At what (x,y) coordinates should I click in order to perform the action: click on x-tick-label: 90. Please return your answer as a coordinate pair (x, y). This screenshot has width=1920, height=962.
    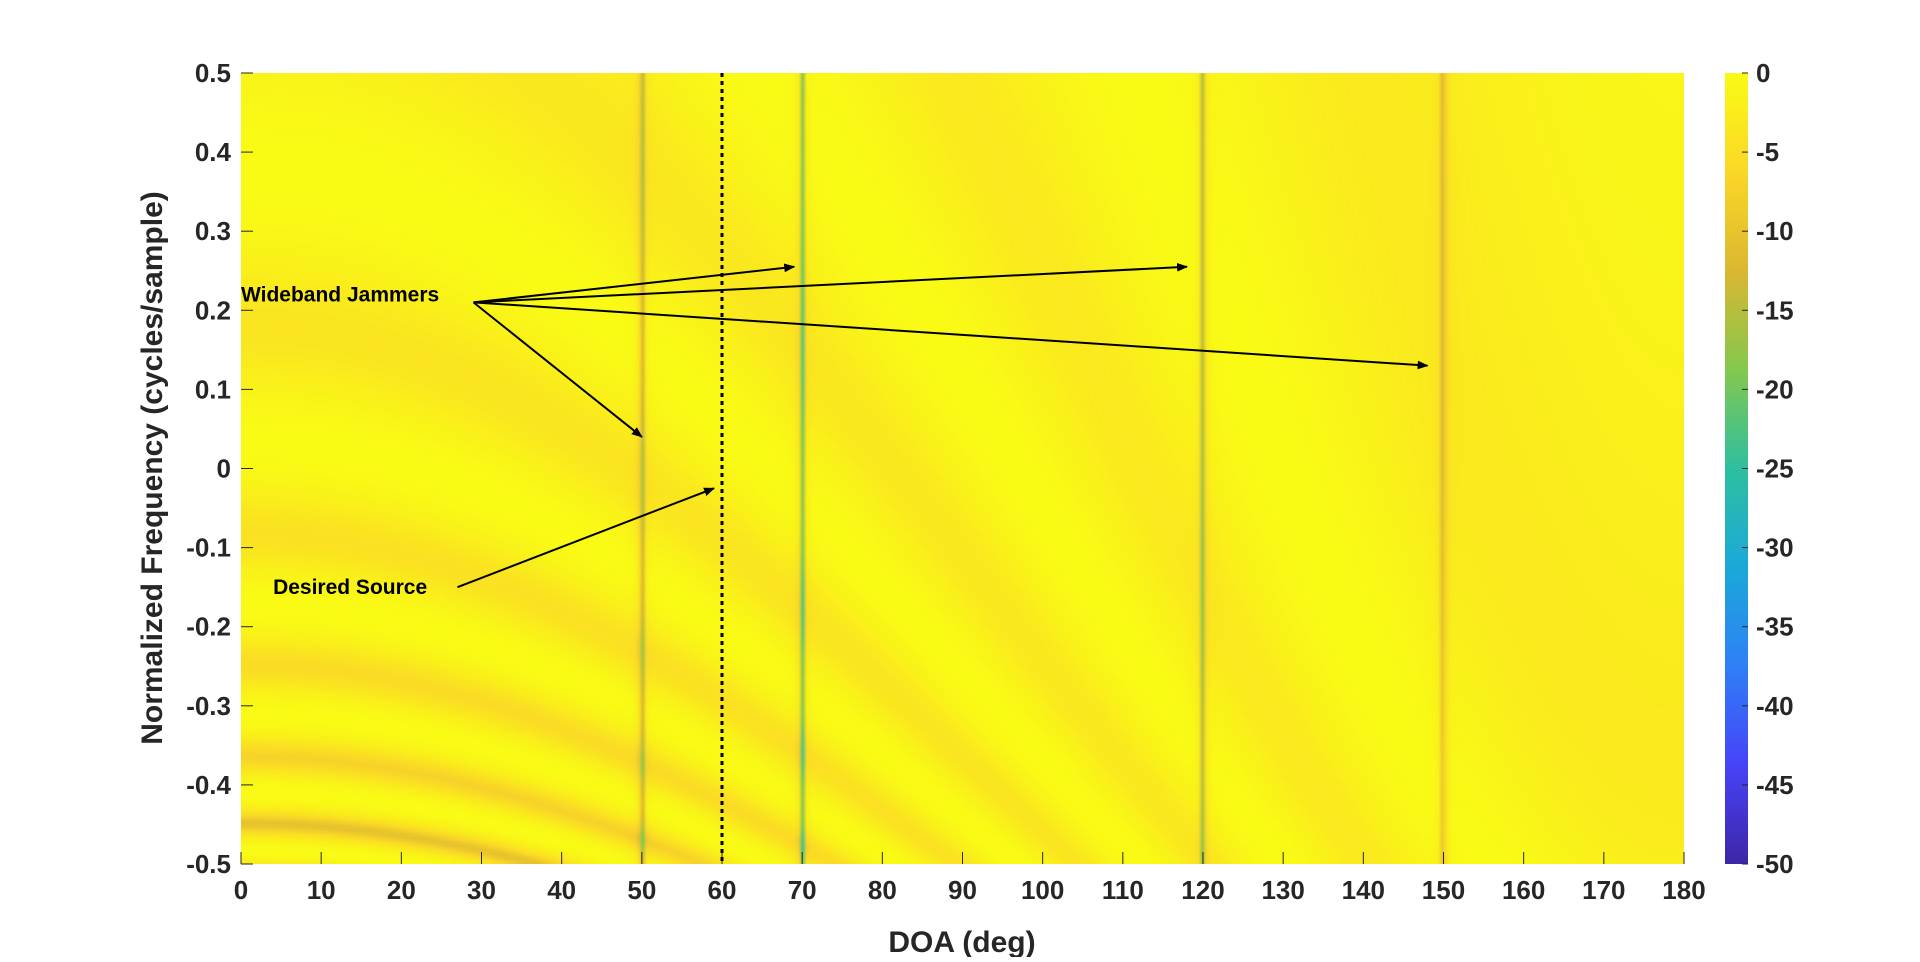
    Looking at the image, I should click on (962, 890).